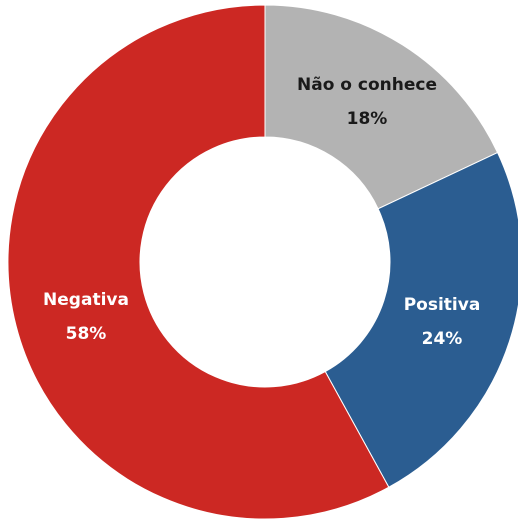 The height and width of the screenshot is (520, 518). What do you see at coordinates (442, 305) in the screenshot?
I see `category-label: Positiva` at bounding box center [442, 305].